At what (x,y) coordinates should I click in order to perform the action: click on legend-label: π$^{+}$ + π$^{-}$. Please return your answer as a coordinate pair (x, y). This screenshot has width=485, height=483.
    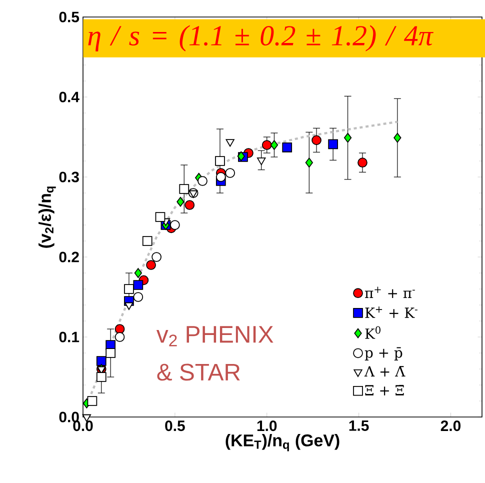
    Looking at the image, I should click on (389, 292).